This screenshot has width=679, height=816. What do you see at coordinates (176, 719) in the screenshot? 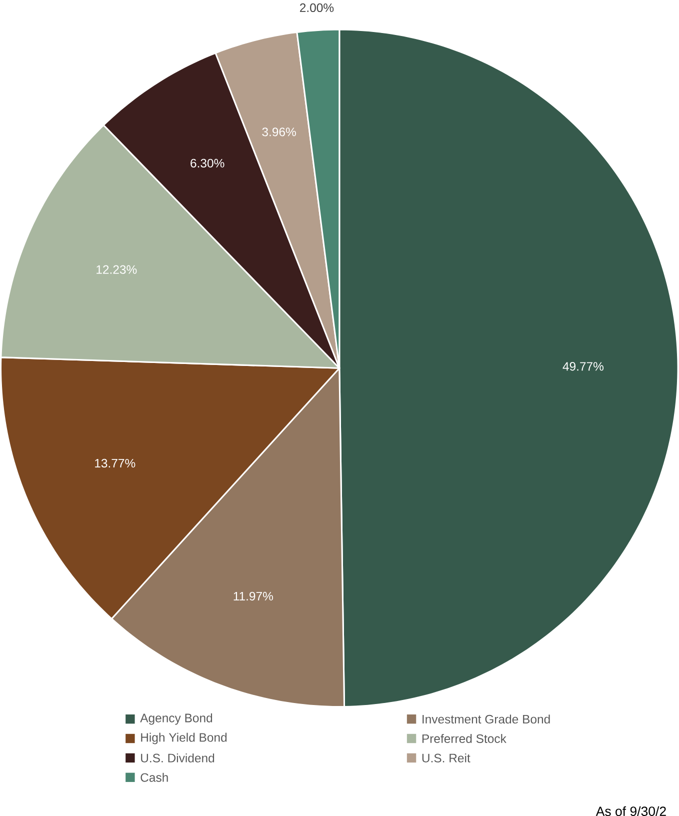
I see `legend-label: Agency Bond` at bounding box center [176, 719].